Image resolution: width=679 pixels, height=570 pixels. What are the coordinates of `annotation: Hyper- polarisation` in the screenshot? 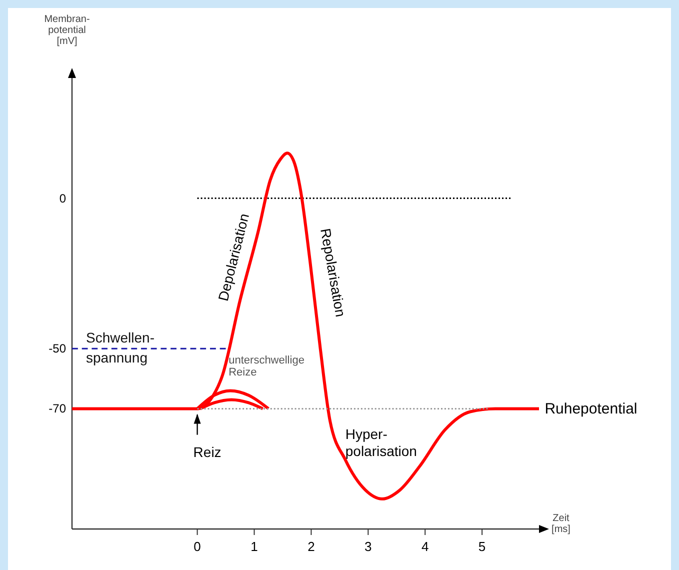 It's located at (381, 442).